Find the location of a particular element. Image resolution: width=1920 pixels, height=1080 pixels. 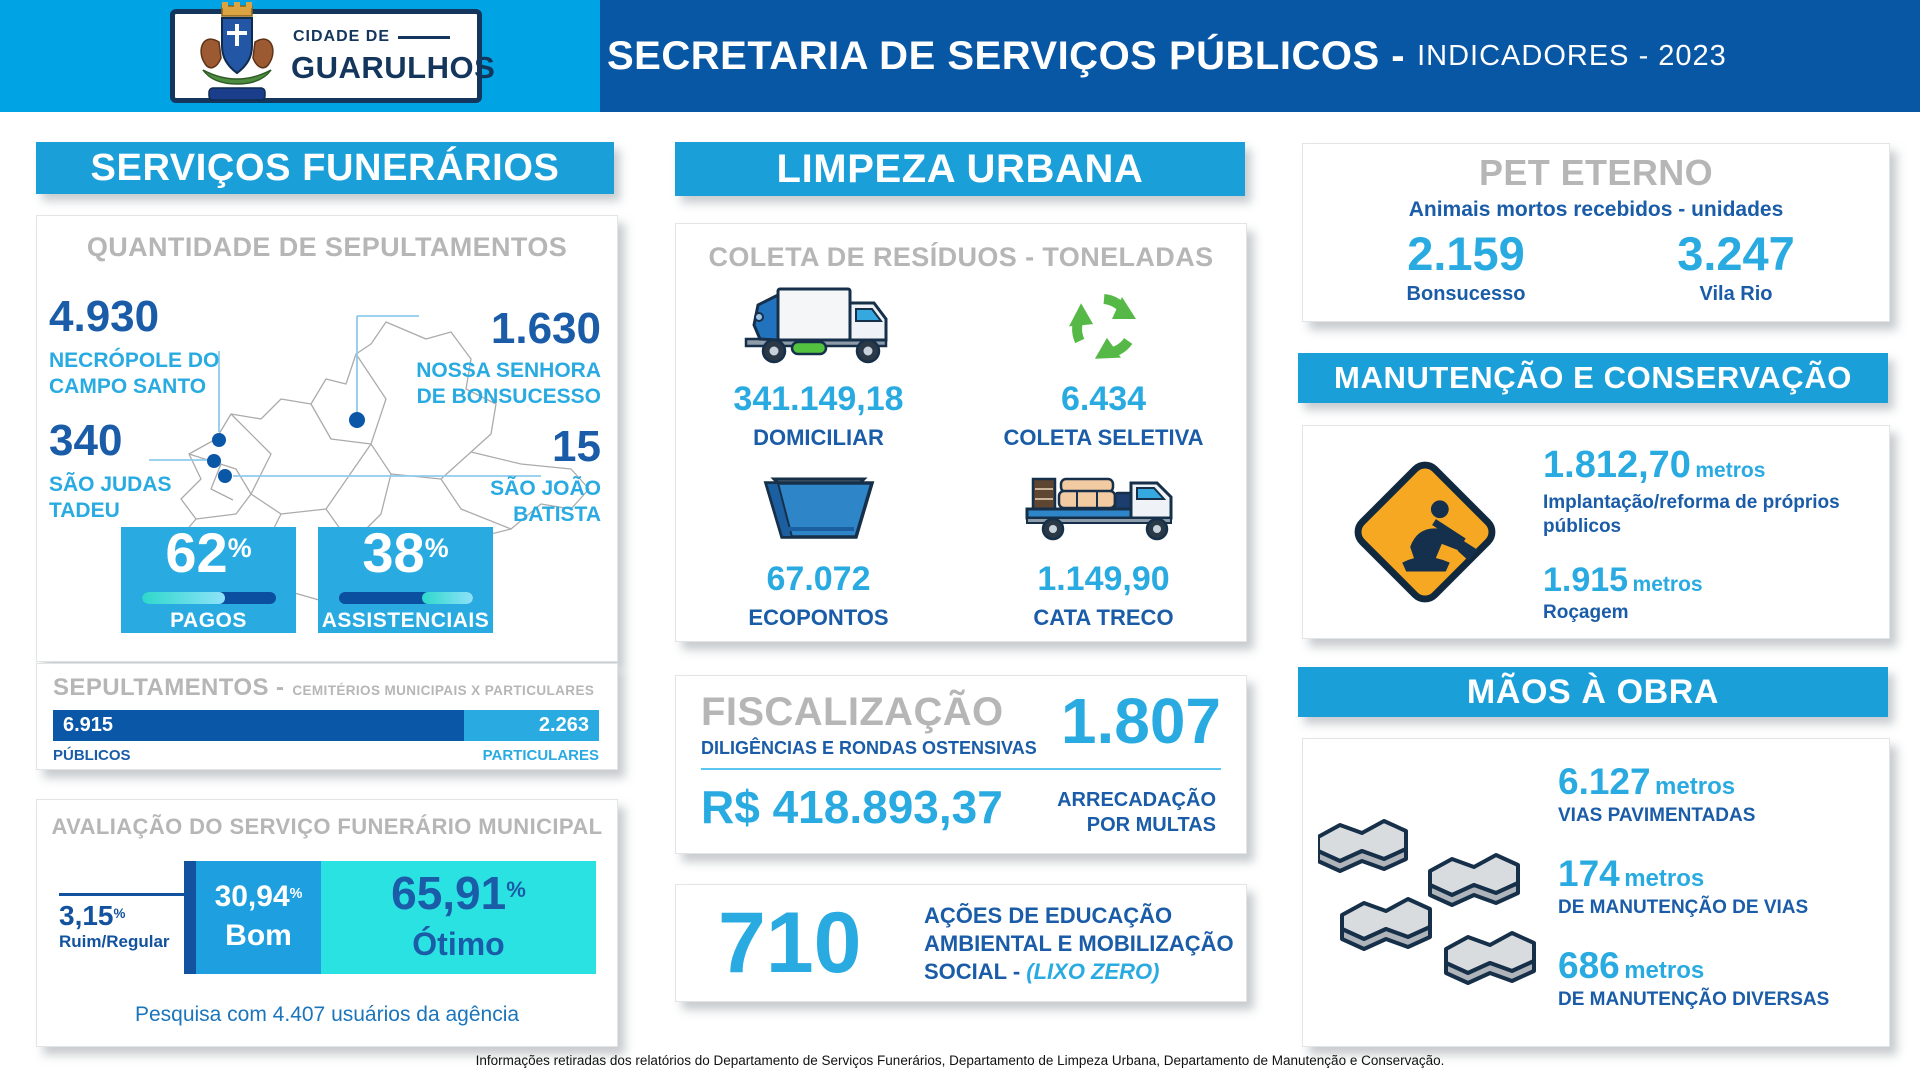

avaliacao-stacked-bar: 30,94% Bom 65,91% Ótimo is located at coordinates (390, 917).